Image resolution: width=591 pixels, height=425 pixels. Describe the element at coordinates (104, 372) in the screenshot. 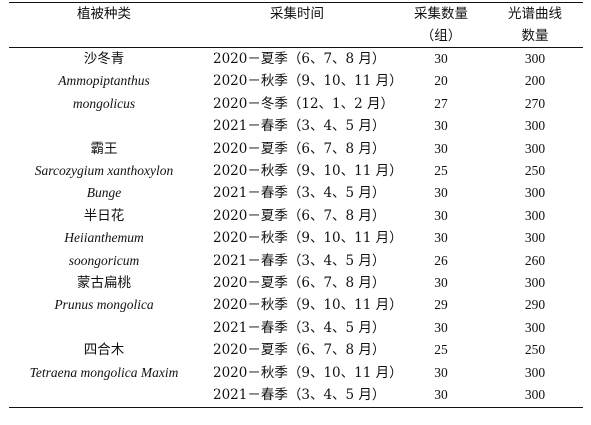

I see `species-cell: Tetraena mongolica Maxim` at that location.